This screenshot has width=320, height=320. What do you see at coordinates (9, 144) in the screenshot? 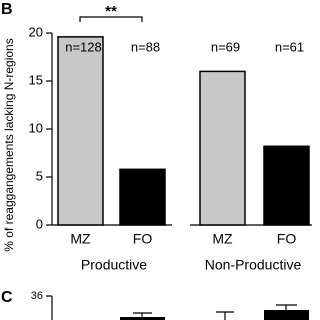
I see `y-axis-label: % of reaggangements lacking N-regions` at bounding box center [9, 144].